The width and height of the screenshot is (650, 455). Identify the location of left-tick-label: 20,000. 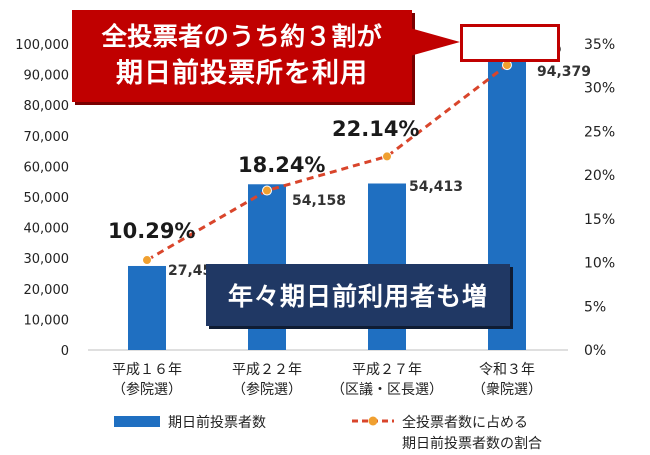
(47, 290).